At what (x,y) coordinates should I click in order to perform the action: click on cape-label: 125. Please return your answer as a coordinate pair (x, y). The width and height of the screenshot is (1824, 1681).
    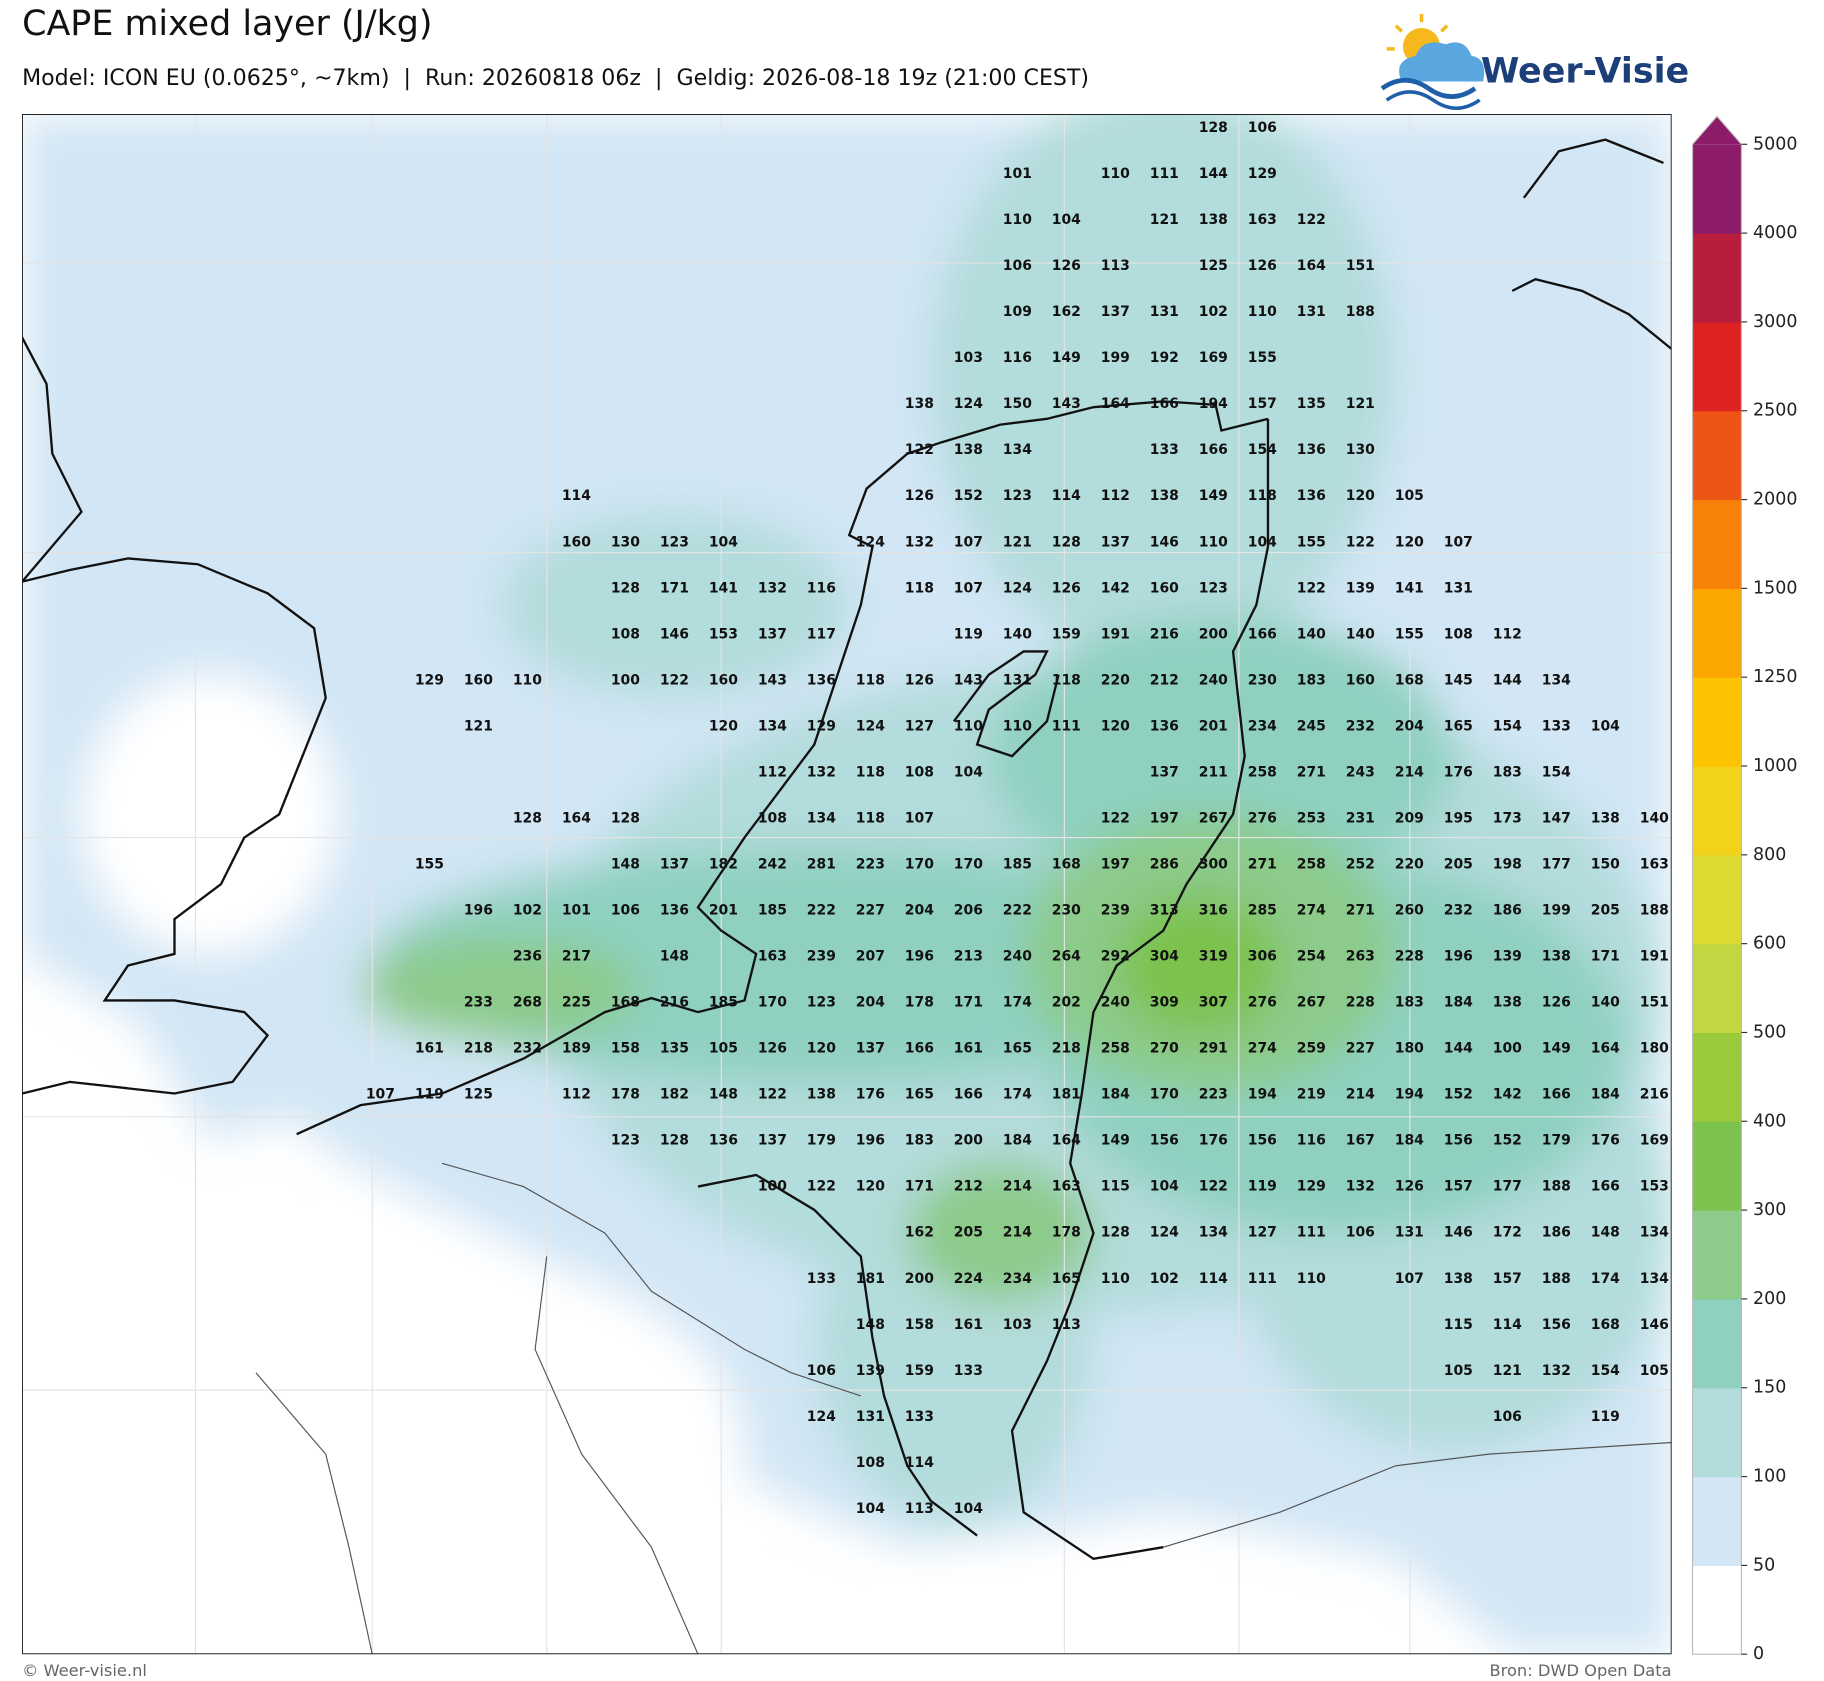
    Looking at the image, I should click on (478, 1095).